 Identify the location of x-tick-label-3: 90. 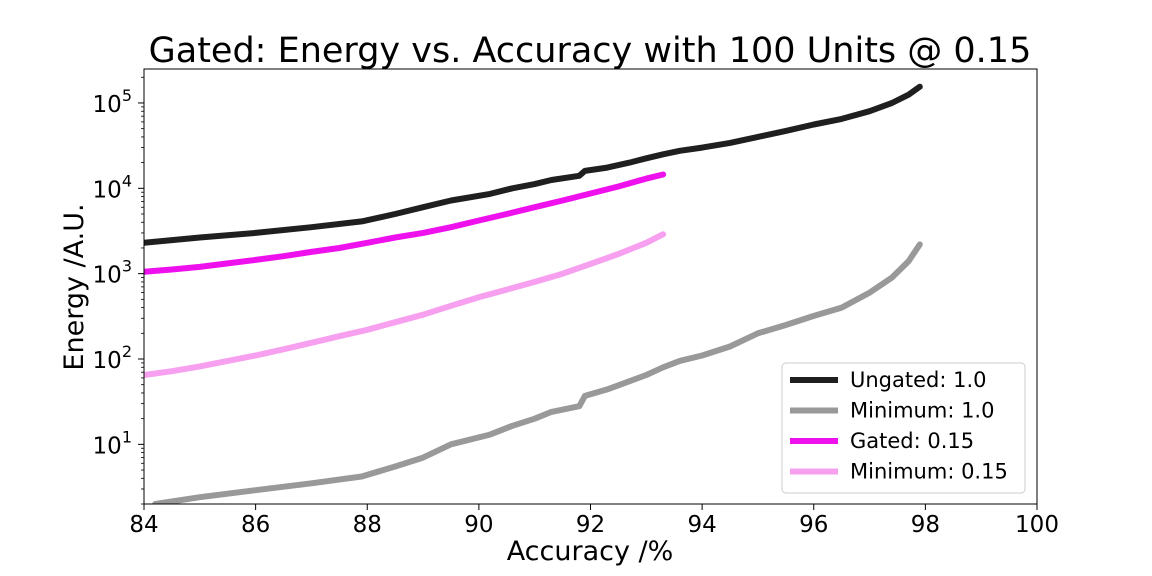
(478, 525).